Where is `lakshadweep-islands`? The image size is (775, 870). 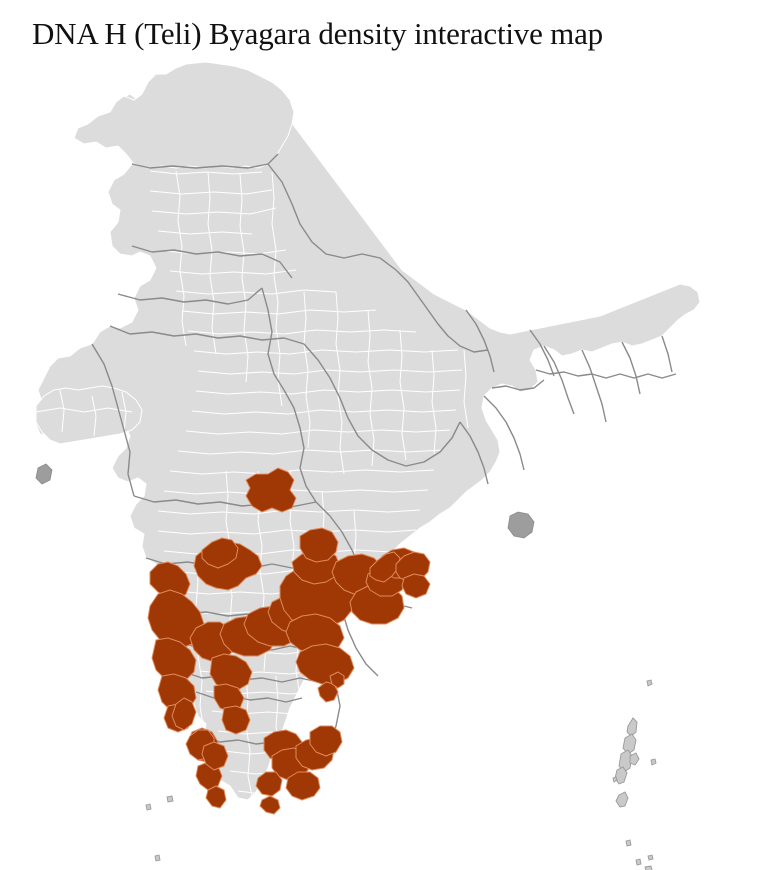
lakshadweep-islands is located at coordinates (159, 828).